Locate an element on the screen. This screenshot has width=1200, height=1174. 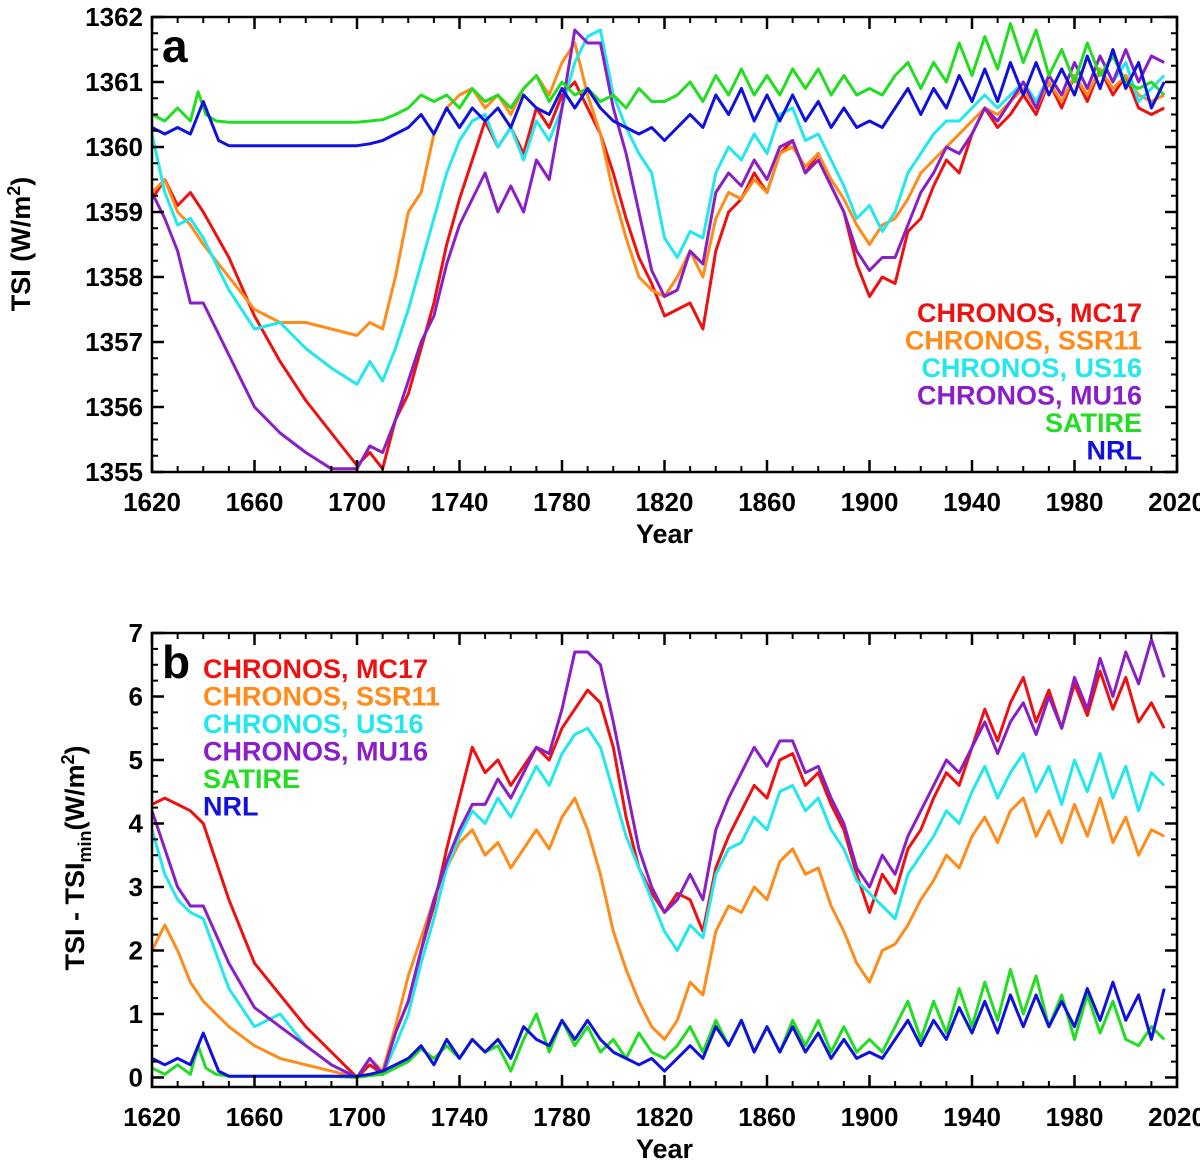
y-tick-label: 0 is located at coordinates (136, 1077).